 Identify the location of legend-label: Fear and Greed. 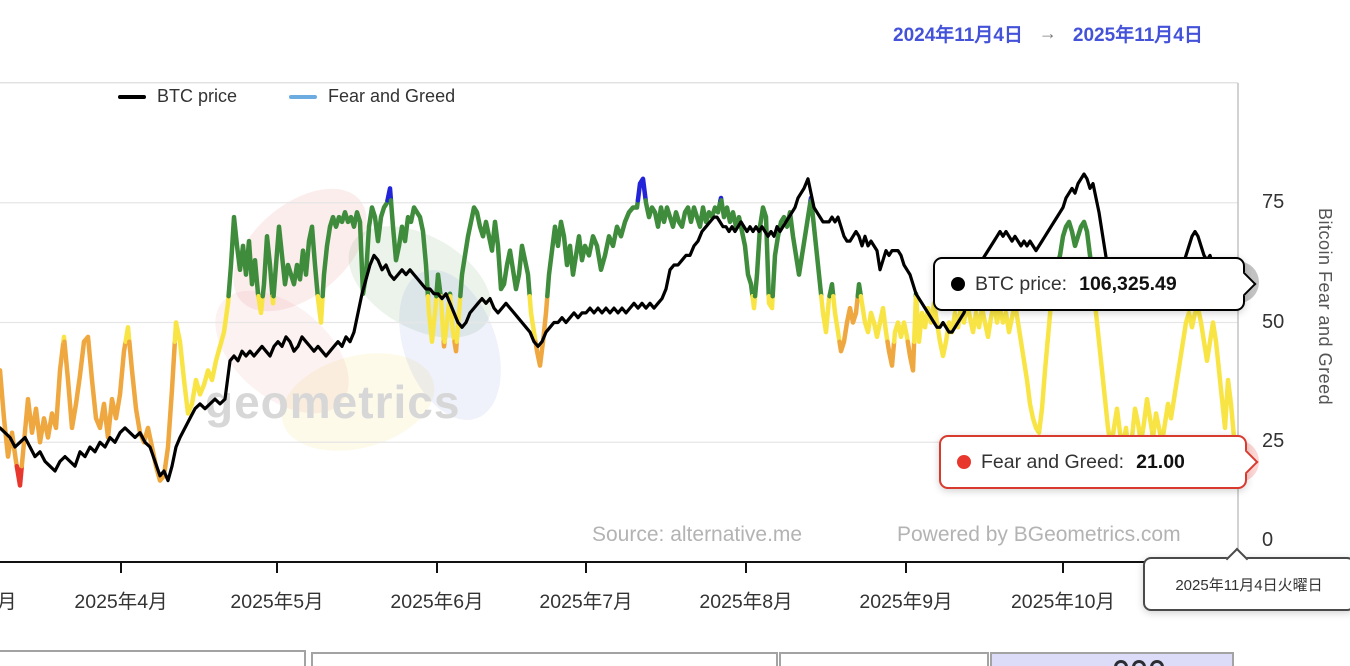
(392, 96).